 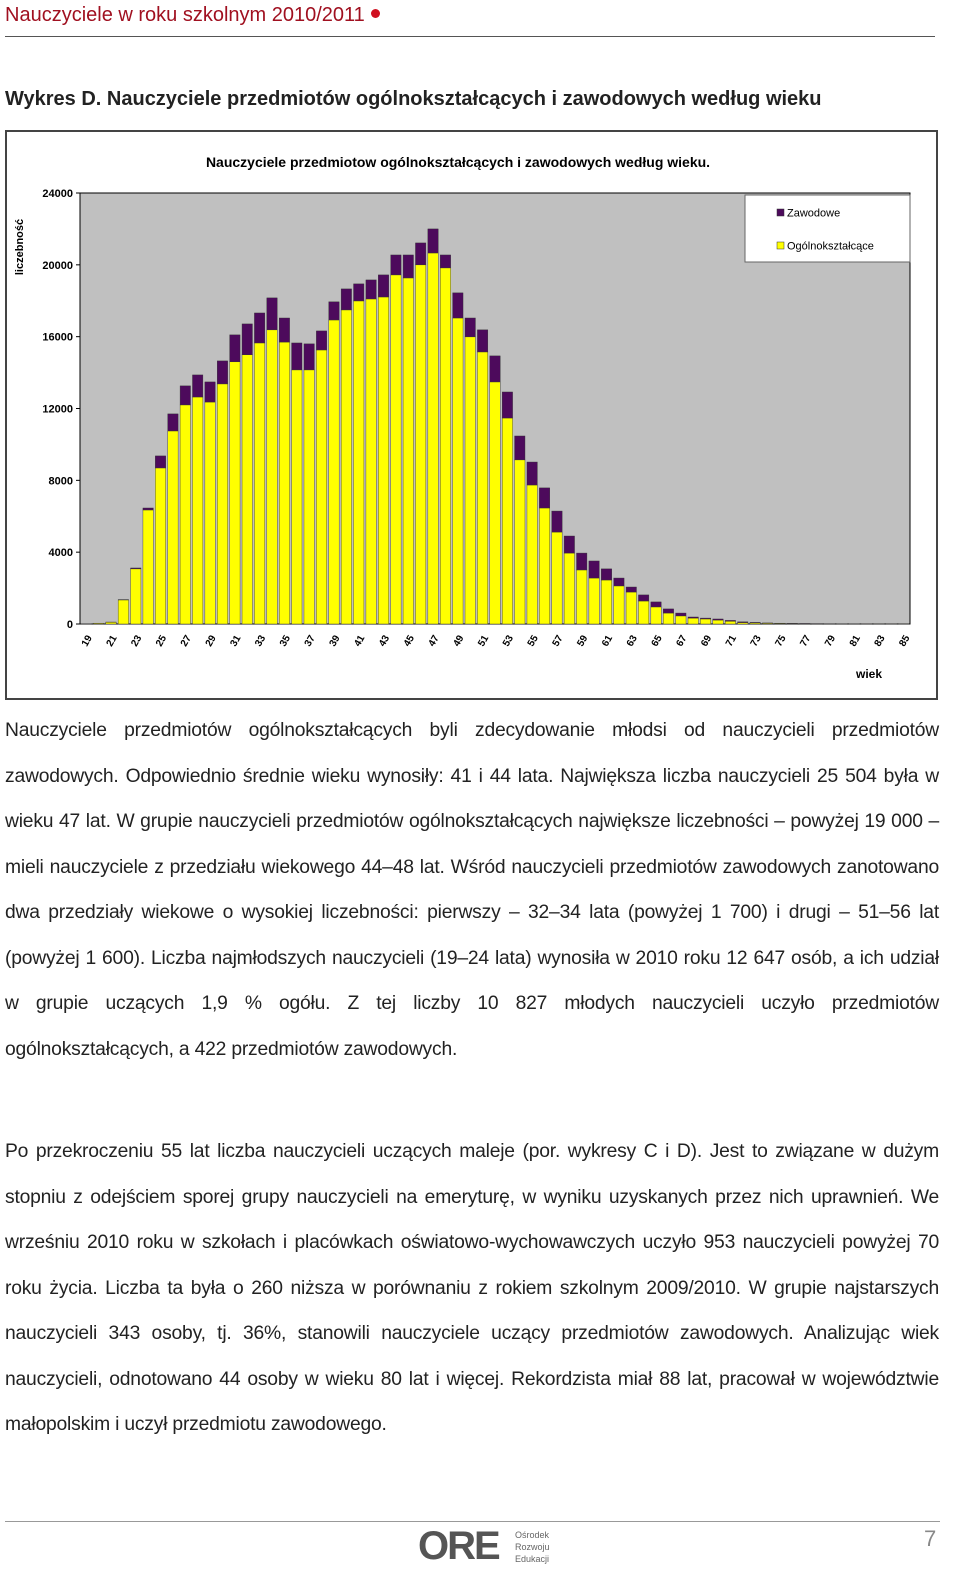 I want to click on x-tick-label: 41, so click(x=359, y=641).